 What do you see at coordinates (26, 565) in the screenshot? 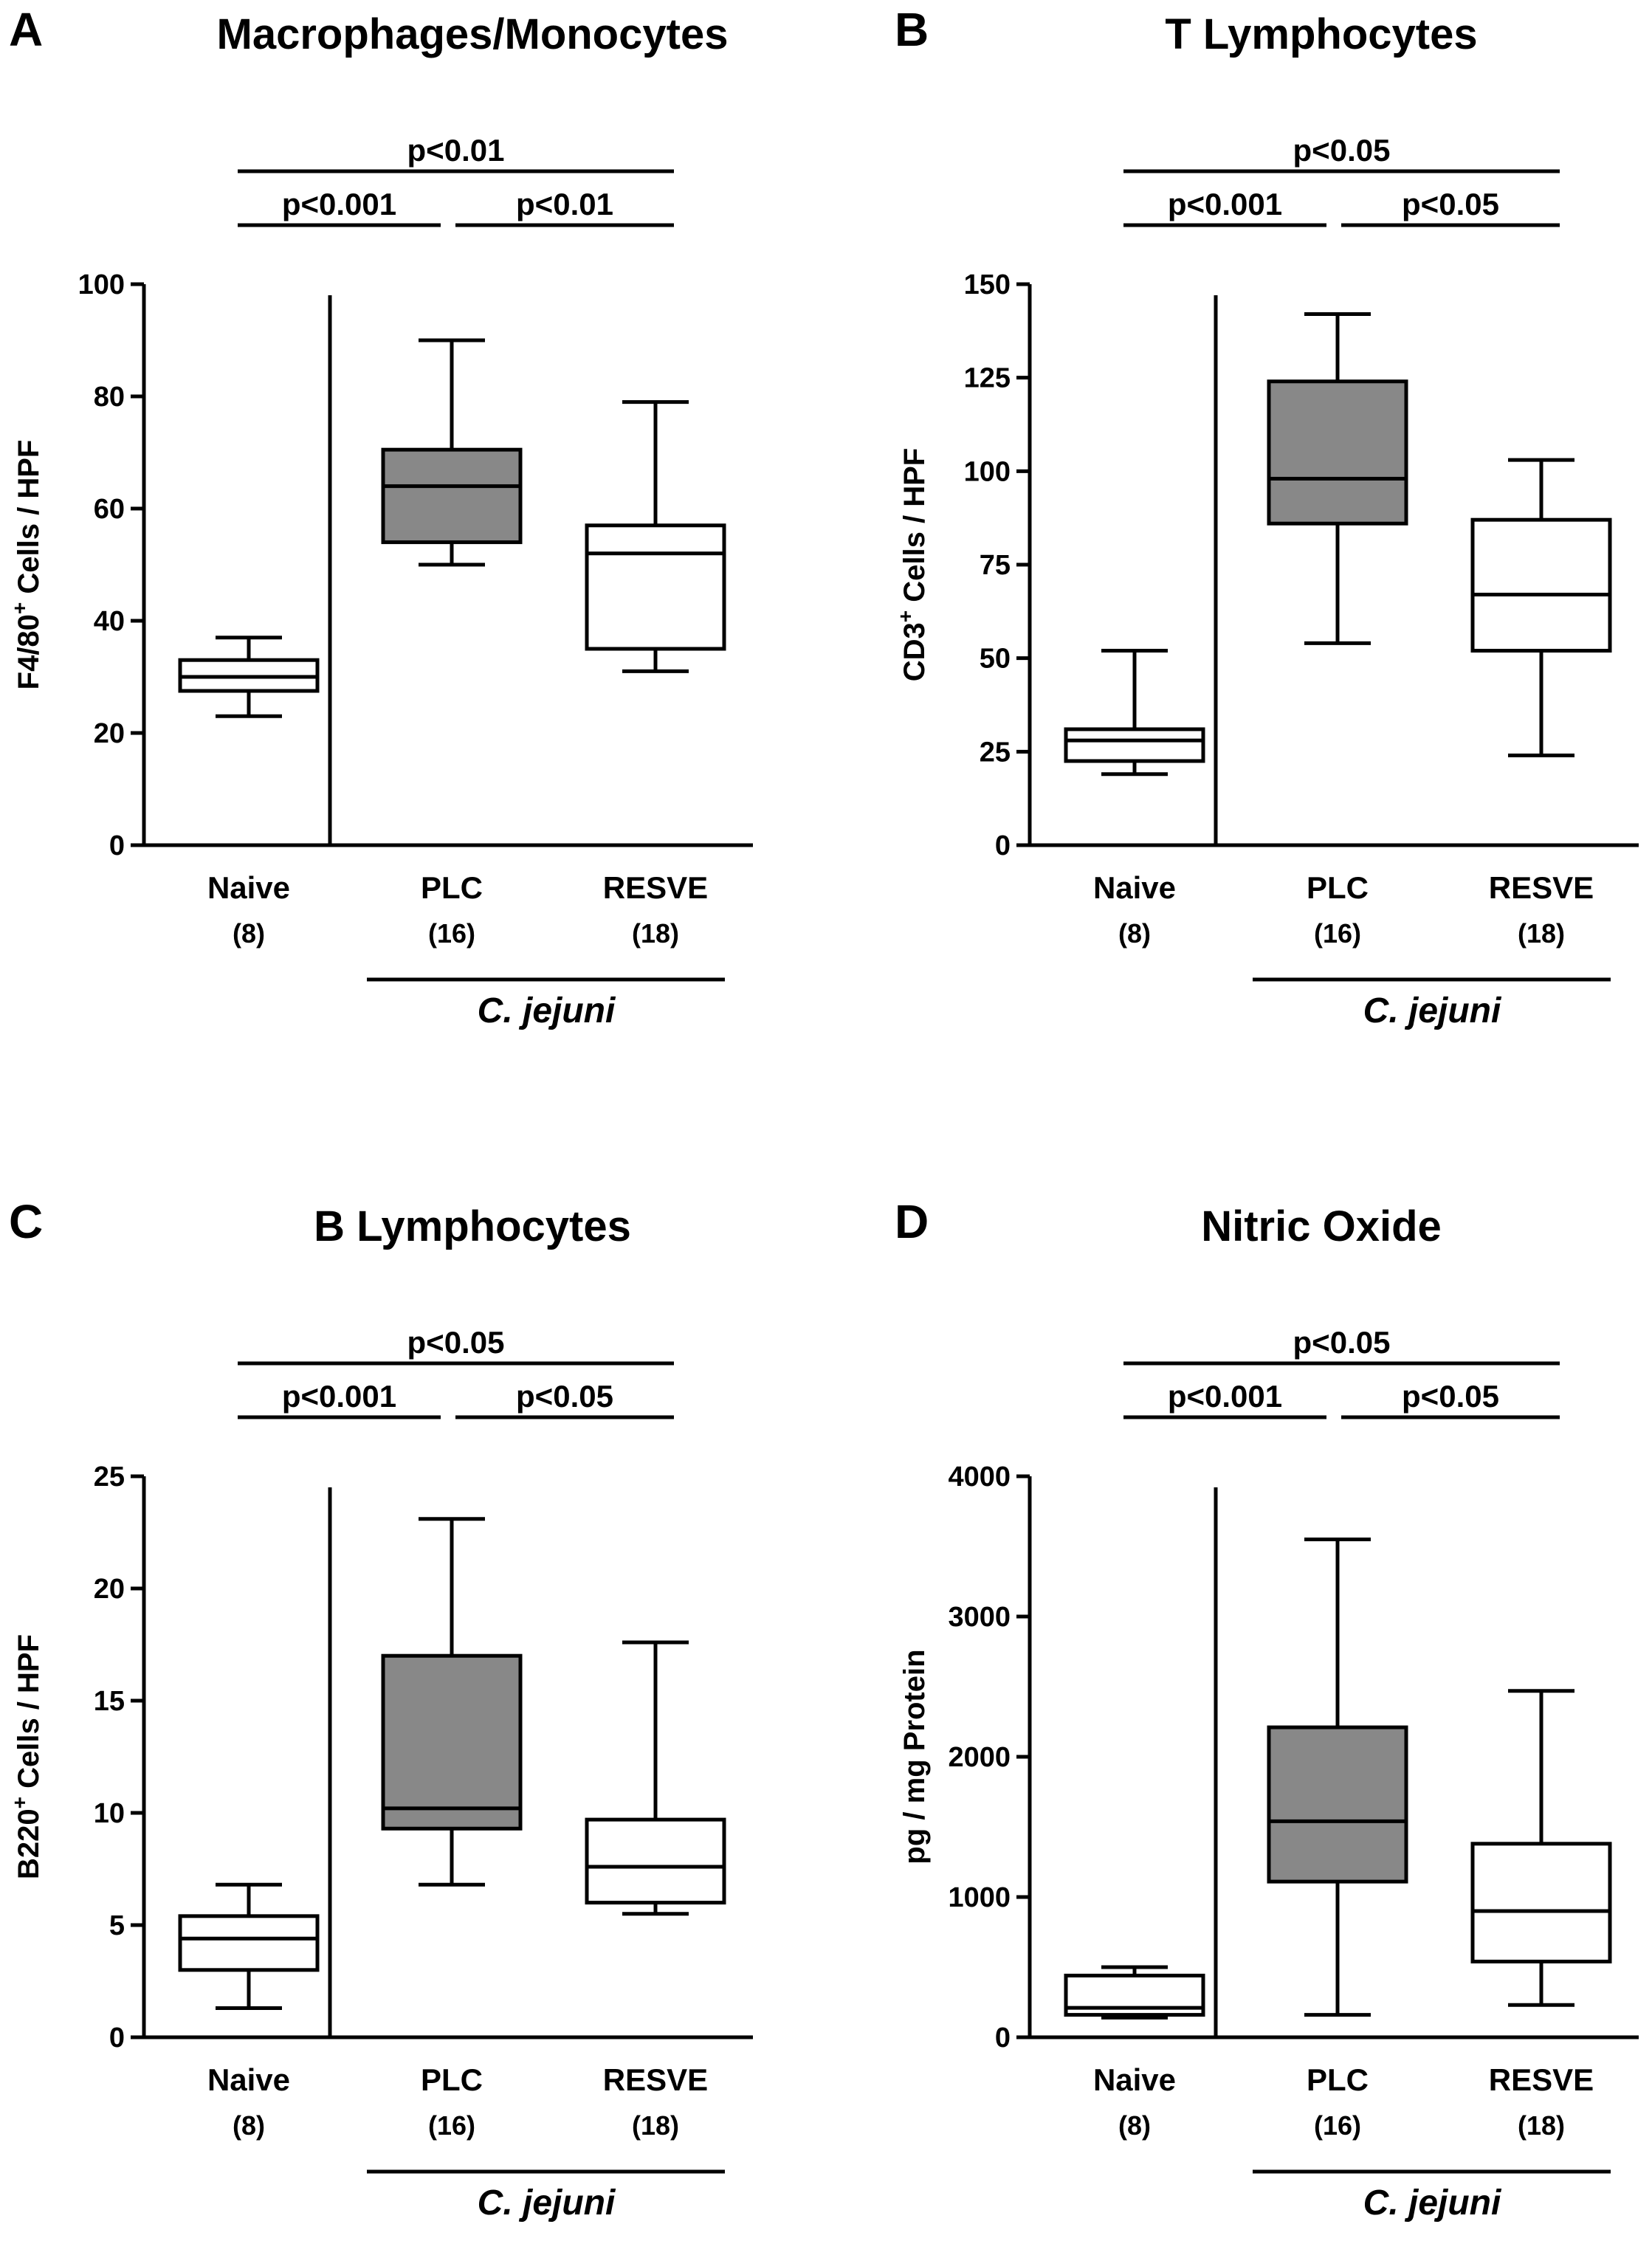
I see `y-axis-label: F4/80+ Cells / HPF` at bounding box center [26, 565].